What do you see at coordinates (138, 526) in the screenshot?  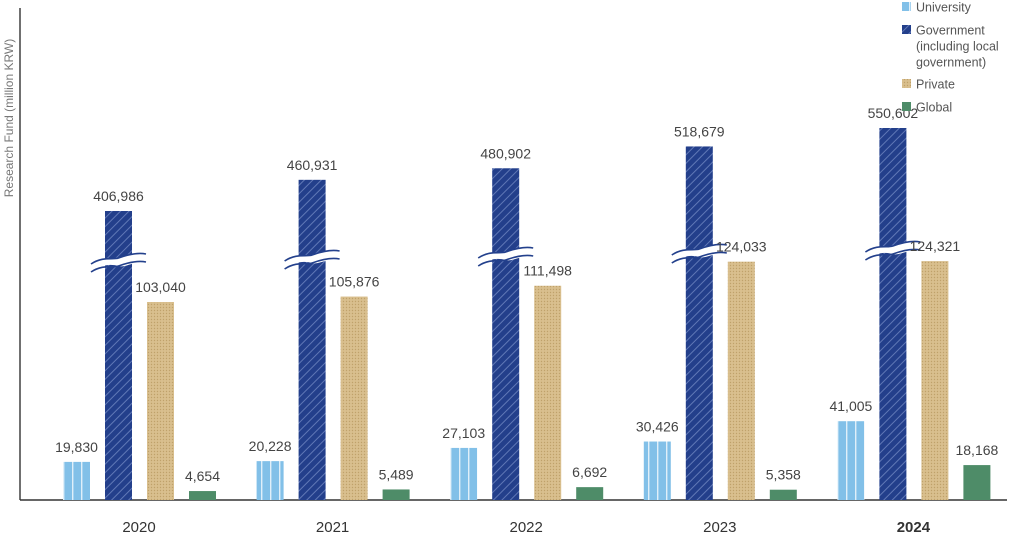 I see `x-tick-label-2020: 2020` at bounding box center [138, 526].